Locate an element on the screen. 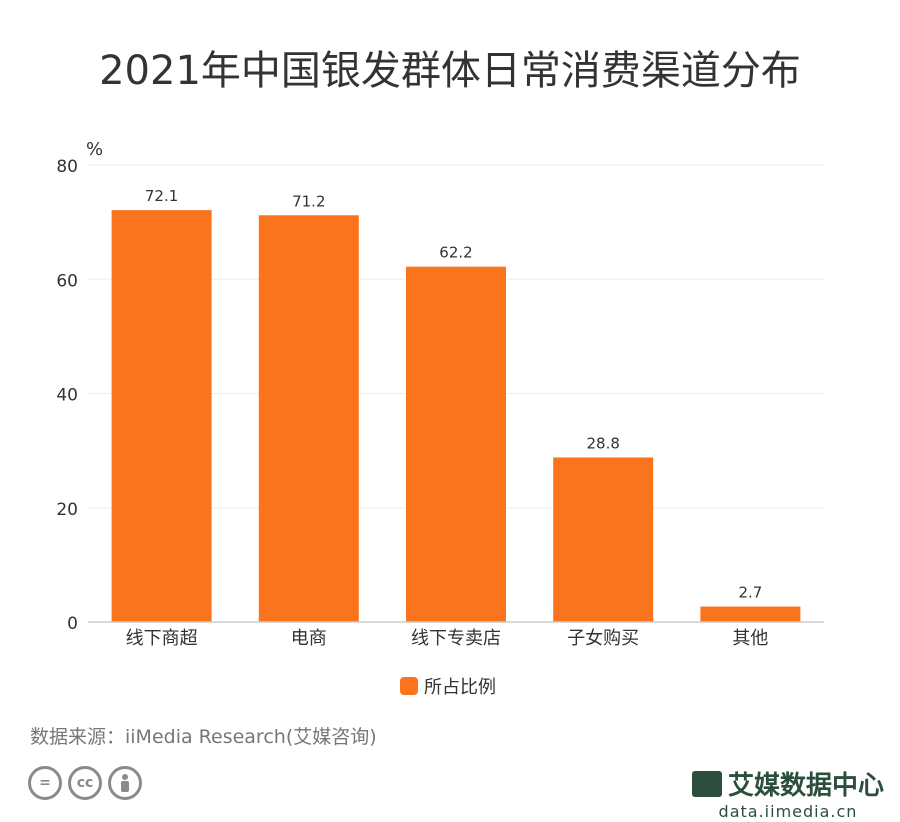 This screenshot has width=900, height=822. equals-icon: = is located at coordinates (45, 783).